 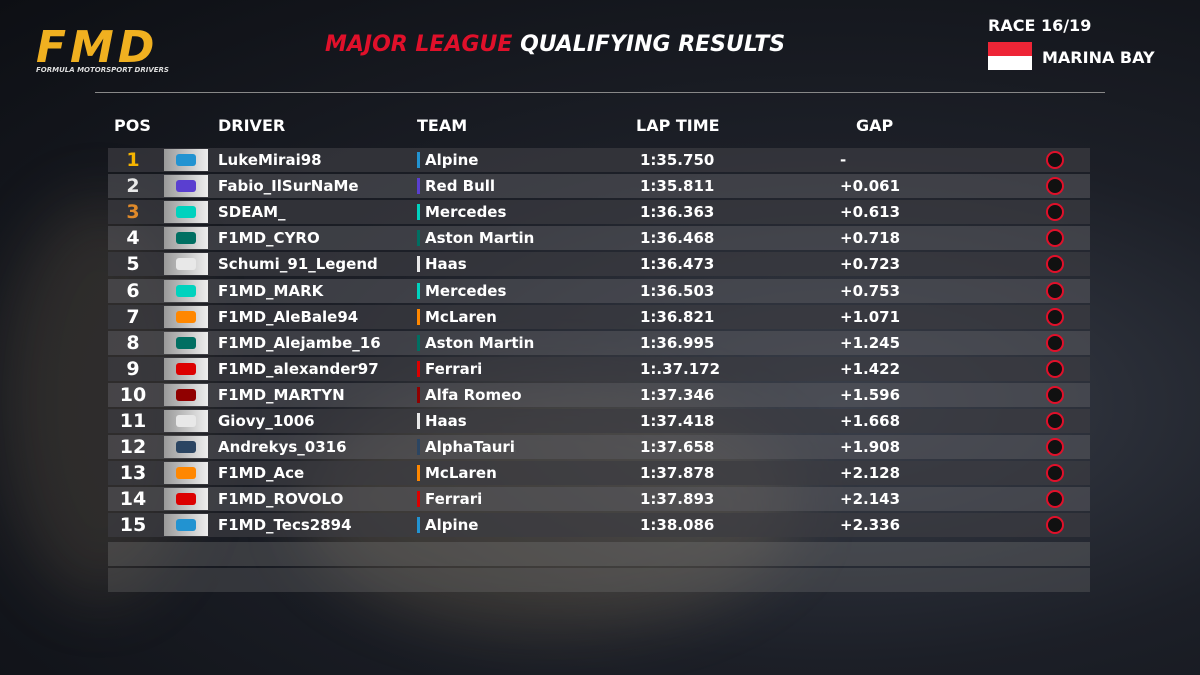 What do you see at coordinates (677, 186) in the screenshot?
I see `lap-time: 1:35.811` at bounding box center [677, 186].